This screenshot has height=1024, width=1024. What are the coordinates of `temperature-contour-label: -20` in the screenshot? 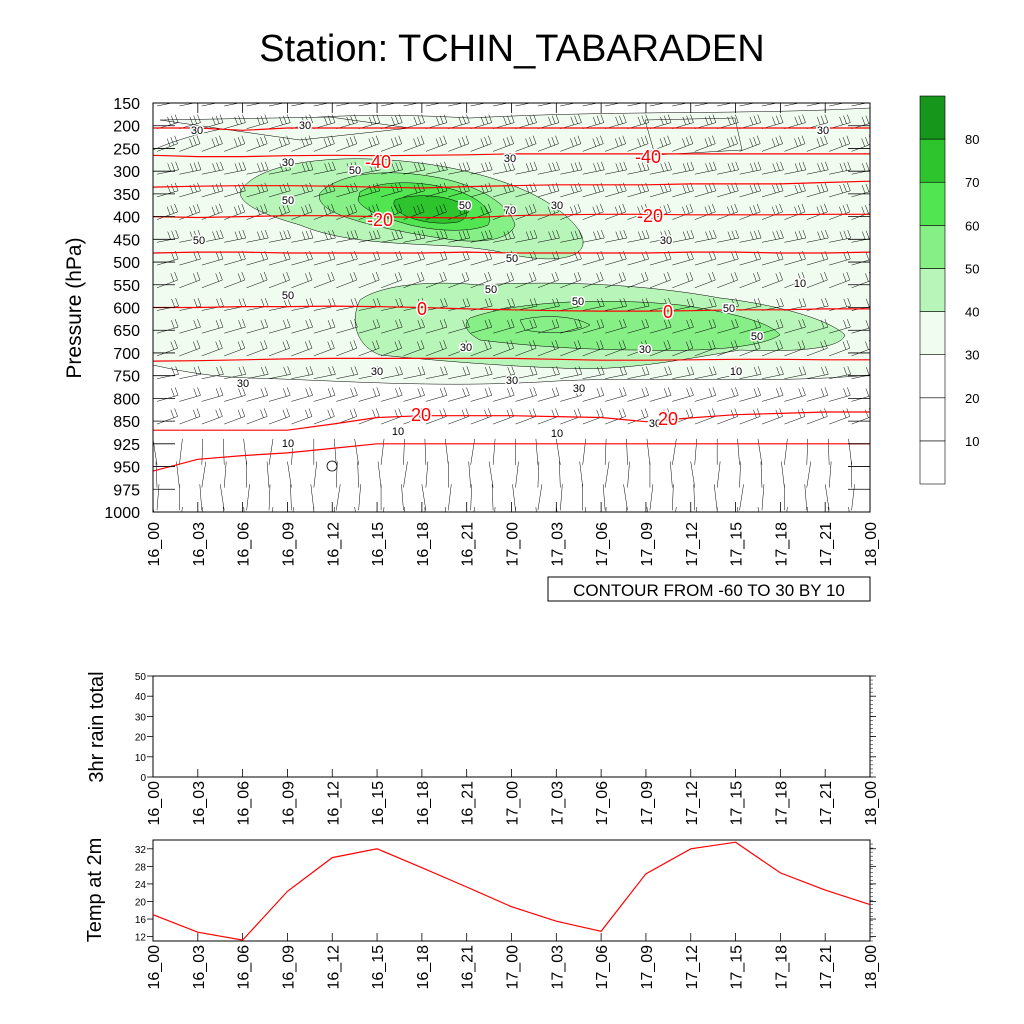 It's located at (380, 220).